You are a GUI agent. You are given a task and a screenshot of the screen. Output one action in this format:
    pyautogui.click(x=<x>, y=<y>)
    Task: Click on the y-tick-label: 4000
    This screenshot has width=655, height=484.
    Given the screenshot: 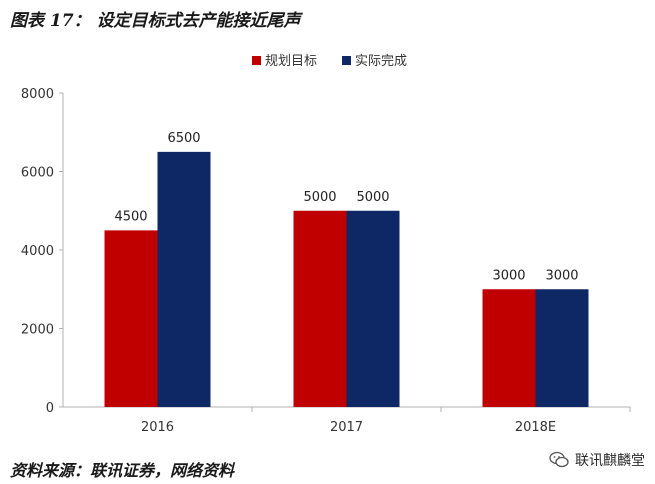 What is the action you would take?
    pyautogui.click(x=37, y=251)
    